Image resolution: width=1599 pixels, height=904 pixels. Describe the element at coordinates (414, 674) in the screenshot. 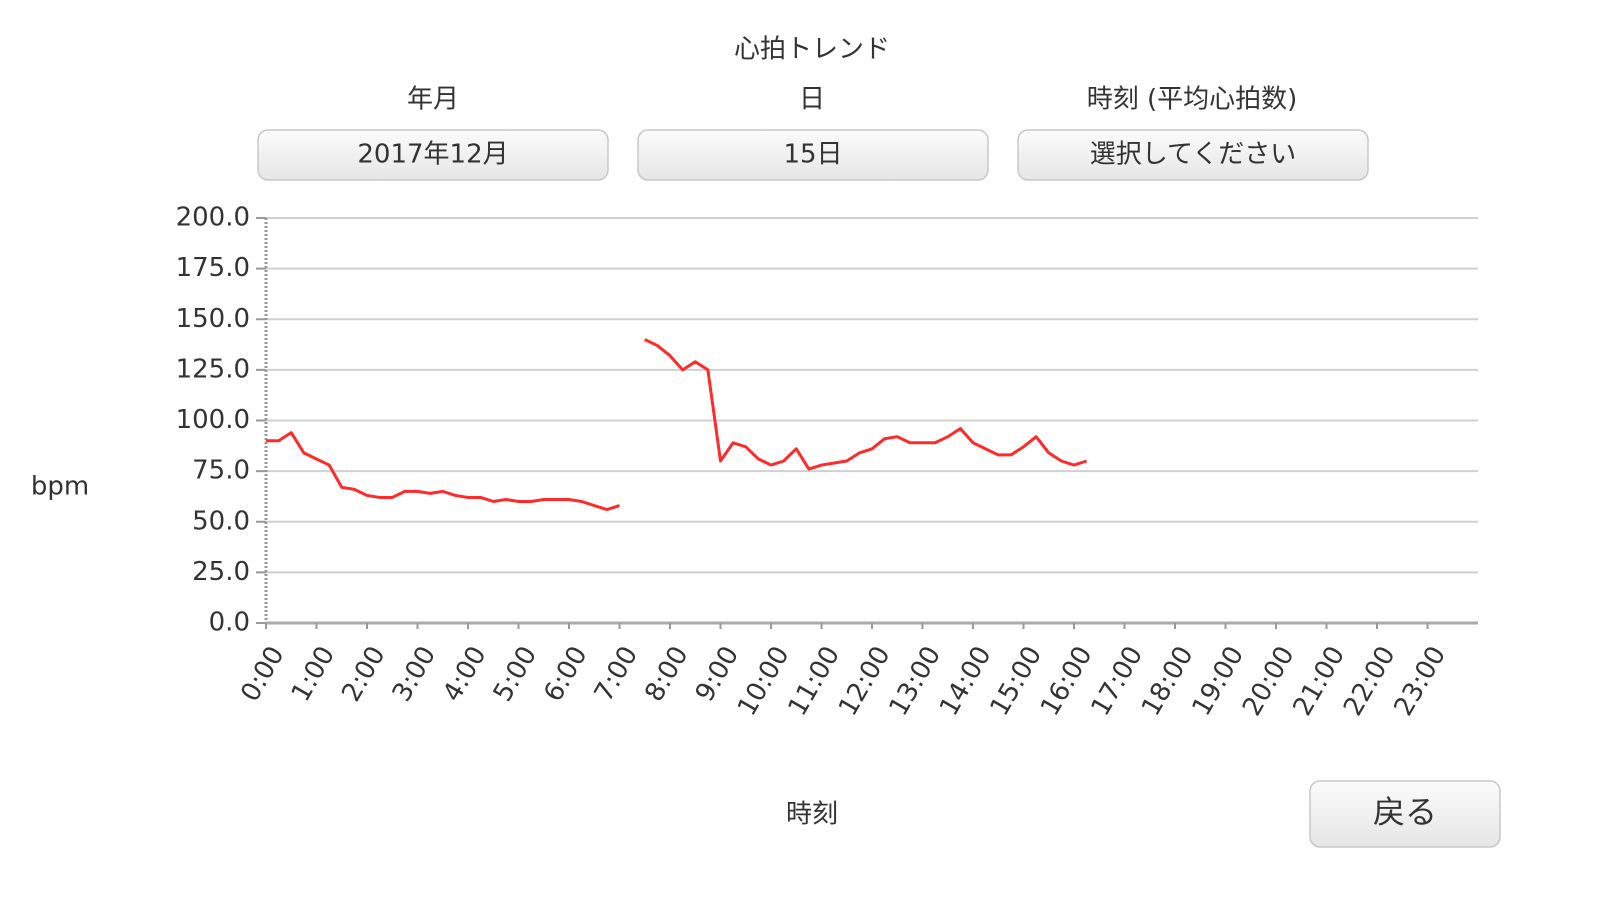

I see `x-tick-label: 3:00` at that location.